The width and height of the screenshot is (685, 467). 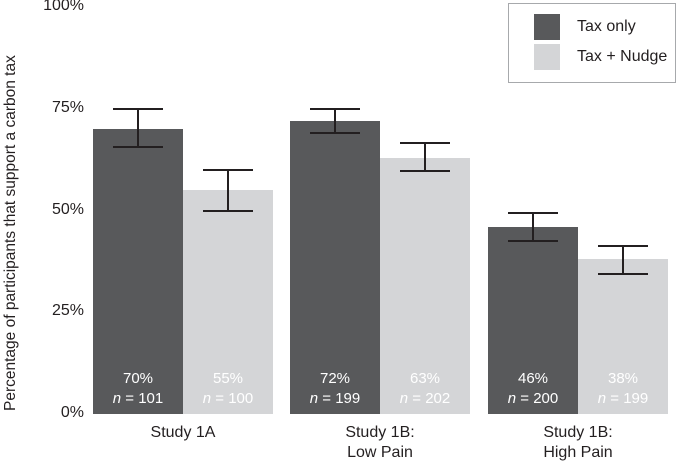 What do you see at coordinates (380, 442) in the screenshot?
I see `x-category-label: Study 1B: Low Pain` at bounding box center [380, 442].